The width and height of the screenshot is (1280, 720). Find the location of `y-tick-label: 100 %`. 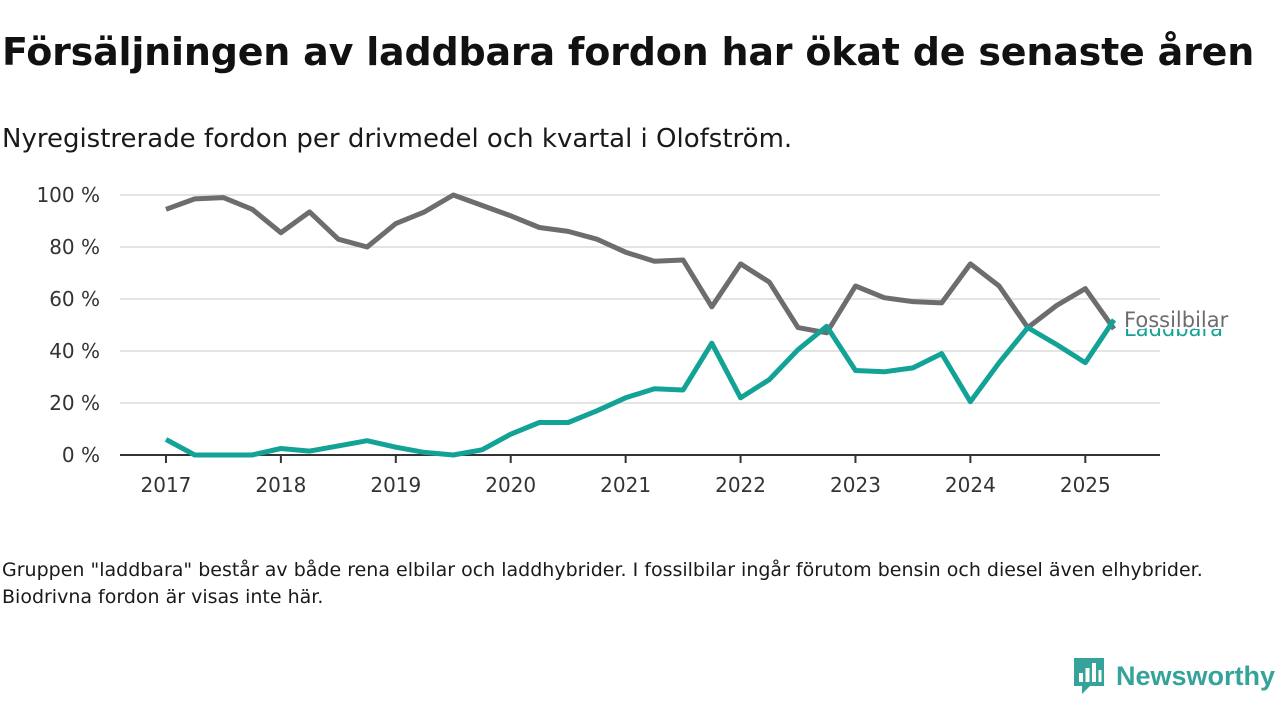

y-tick-label: 100 % is located at coordinates (68, 195).